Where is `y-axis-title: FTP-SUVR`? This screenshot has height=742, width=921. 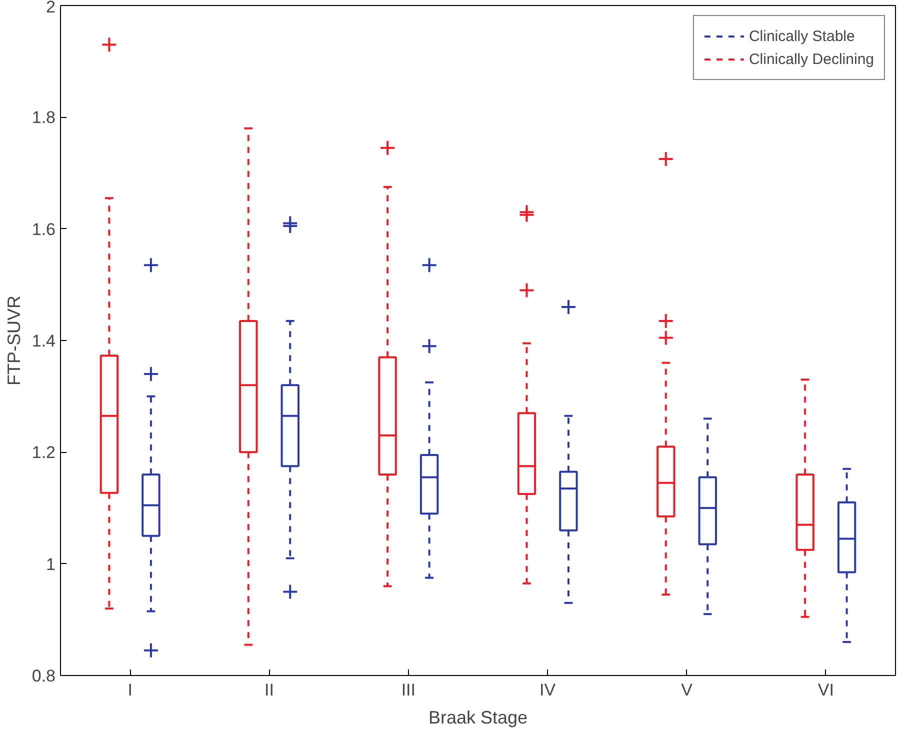
y-axis-title: FTP-SUVR is located at coordinates (14, 341).